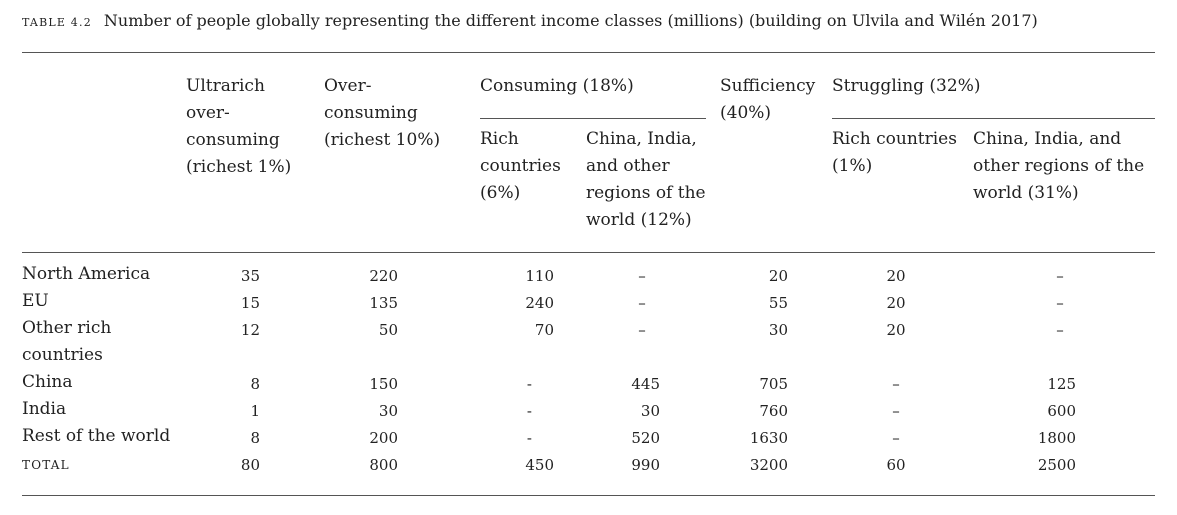  I want to click on cell-total-struggling-rich: 60, so click(896, 465).